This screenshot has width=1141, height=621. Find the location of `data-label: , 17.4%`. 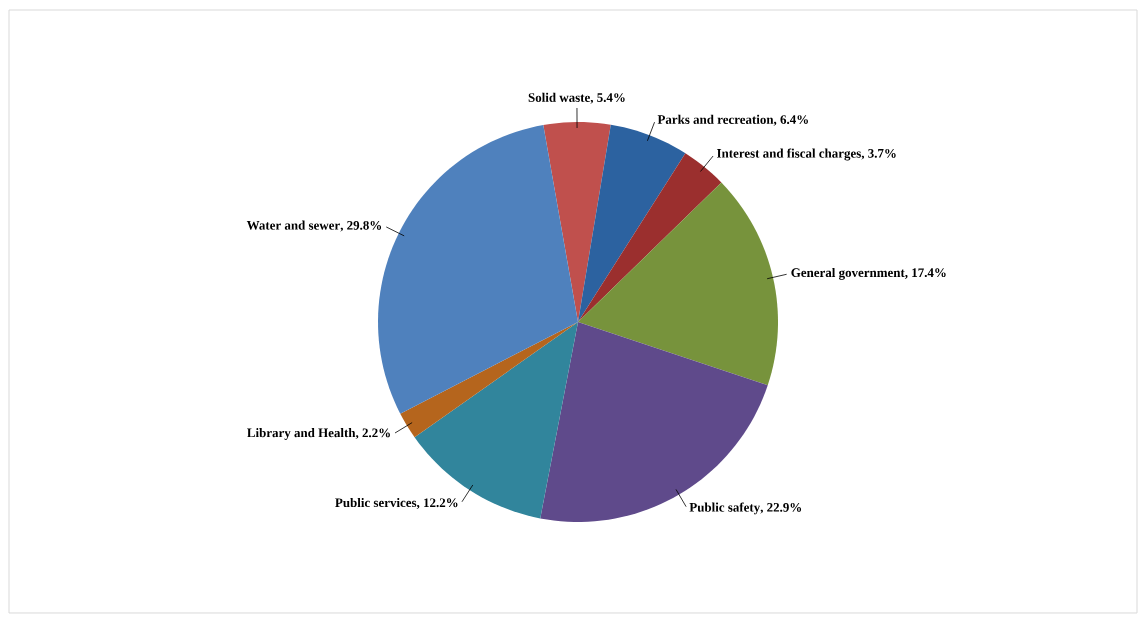

data-label: , 17.4% is located at coordinates (925, 273).